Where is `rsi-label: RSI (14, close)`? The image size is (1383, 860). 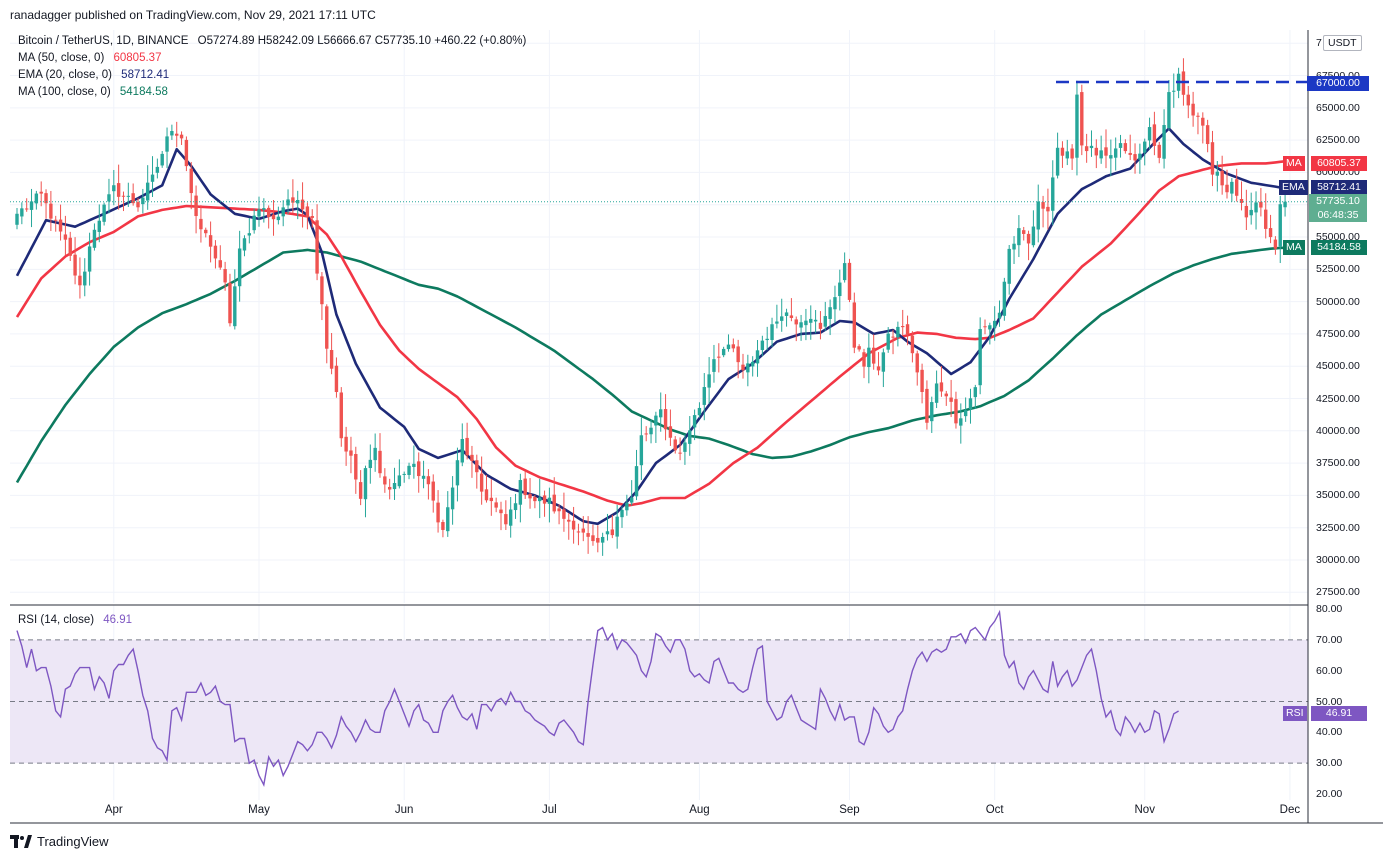 rsi-label: RSI (14, close) is located at coordinates (56, 620).